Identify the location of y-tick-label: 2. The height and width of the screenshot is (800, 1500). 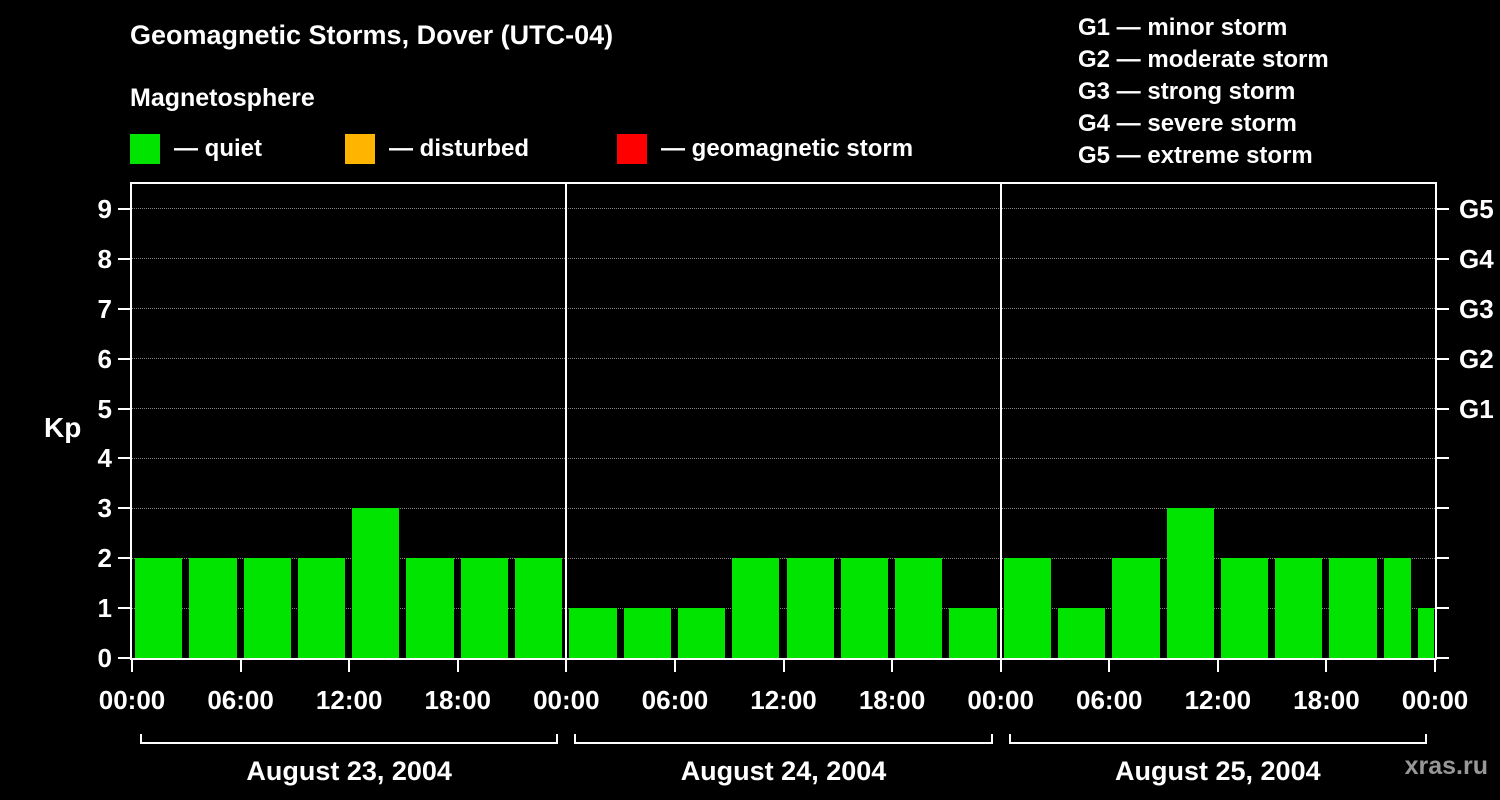
(104, 558).